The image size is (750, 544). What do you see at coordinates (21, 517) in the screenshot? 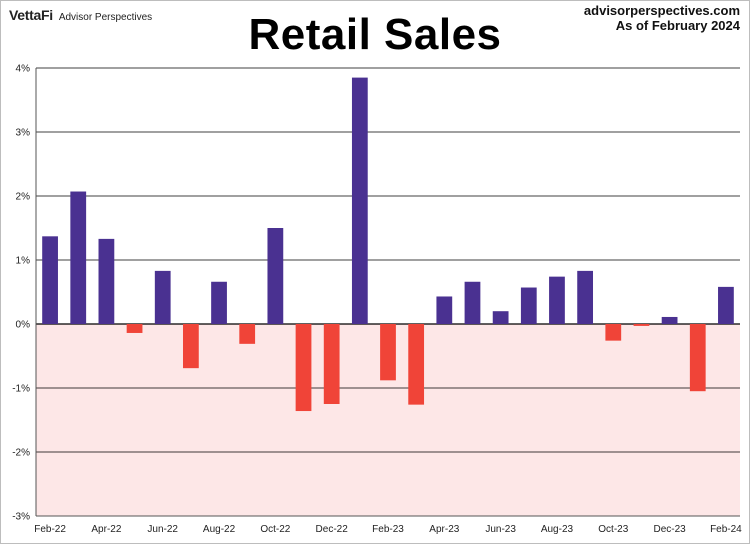
I see `y-tick-label: -3%` at bounding box center [21, 517].